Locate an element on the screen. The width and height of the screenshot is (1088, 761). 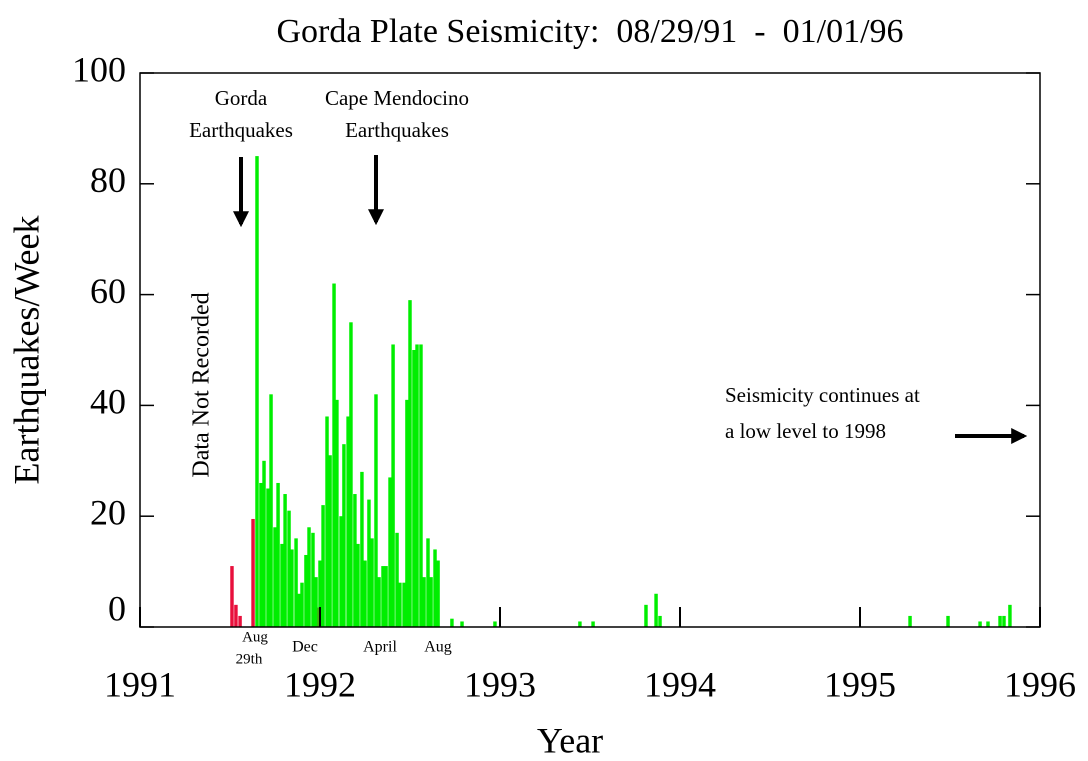
y-tick-label: 60 is located at coordinates (108, 291).